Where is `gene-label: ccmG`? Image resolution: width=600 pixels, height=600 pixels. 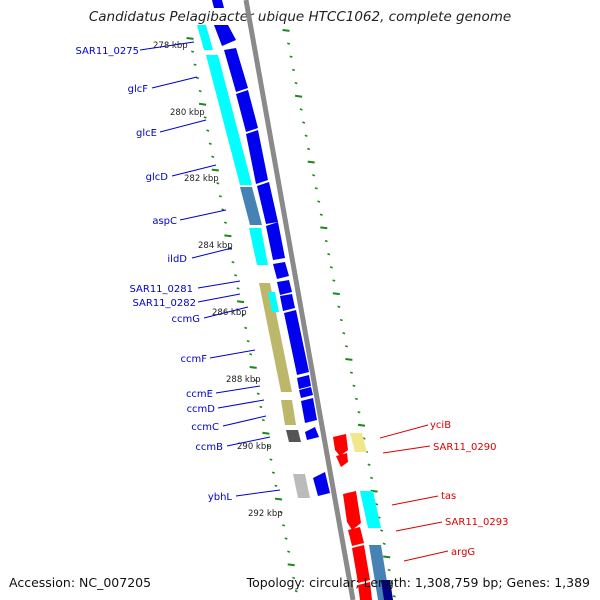 gene-label: ccmG is located at coordinates (186, 319).